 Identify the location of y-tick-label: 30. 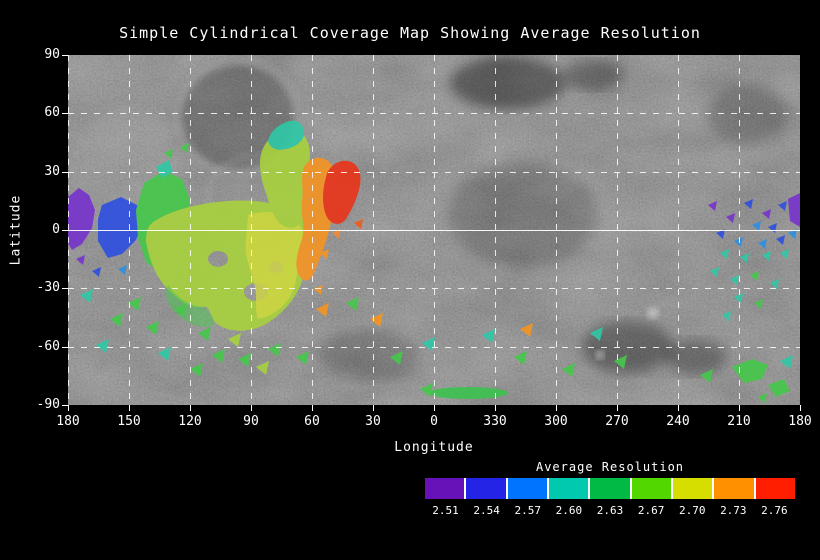
(52, 171).